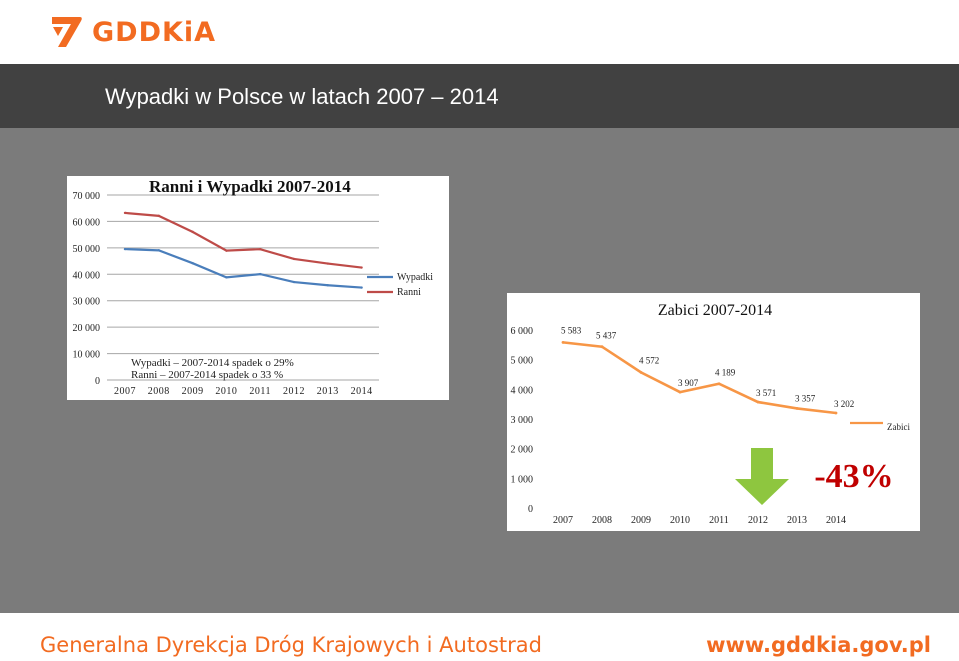 The height and width of the screenshot is (661, 959). I want to click on y-tick-label: 60 000, so click(87, 222).